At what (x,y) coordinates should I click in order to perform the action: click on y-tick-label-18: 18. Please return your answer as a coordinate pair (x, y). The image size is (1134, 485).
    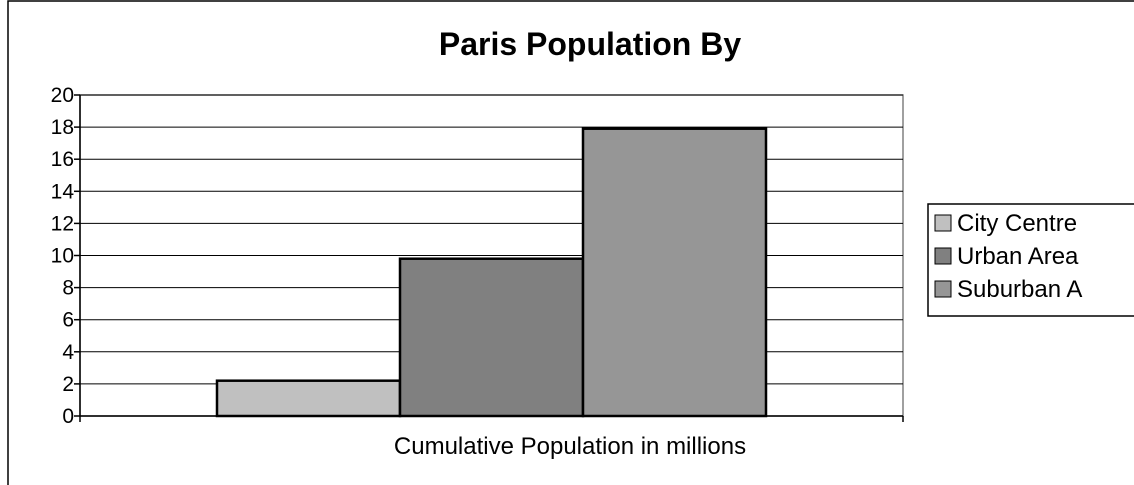
    Looking at the image, I should click on (62, 127).